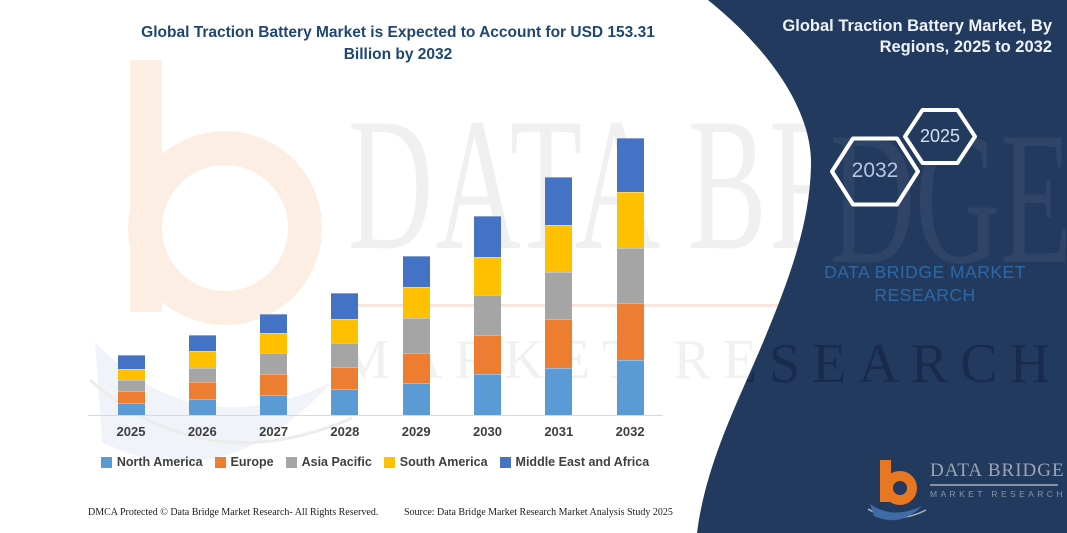 Image resolution: width=1067 pixels, height=533 pixels. I want to click on stacked-bar-2027, so click(274, 364).